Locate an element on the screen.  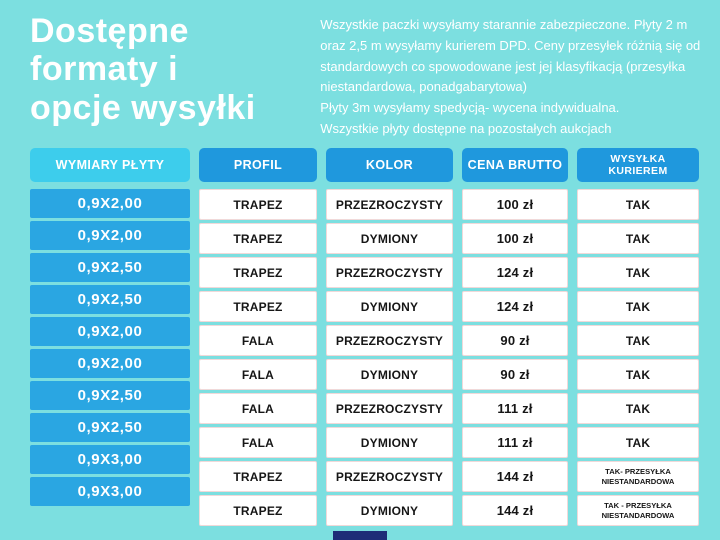
page-title: Dostępne formaty i opcje wysyłki is located at coordinates (175, 76).